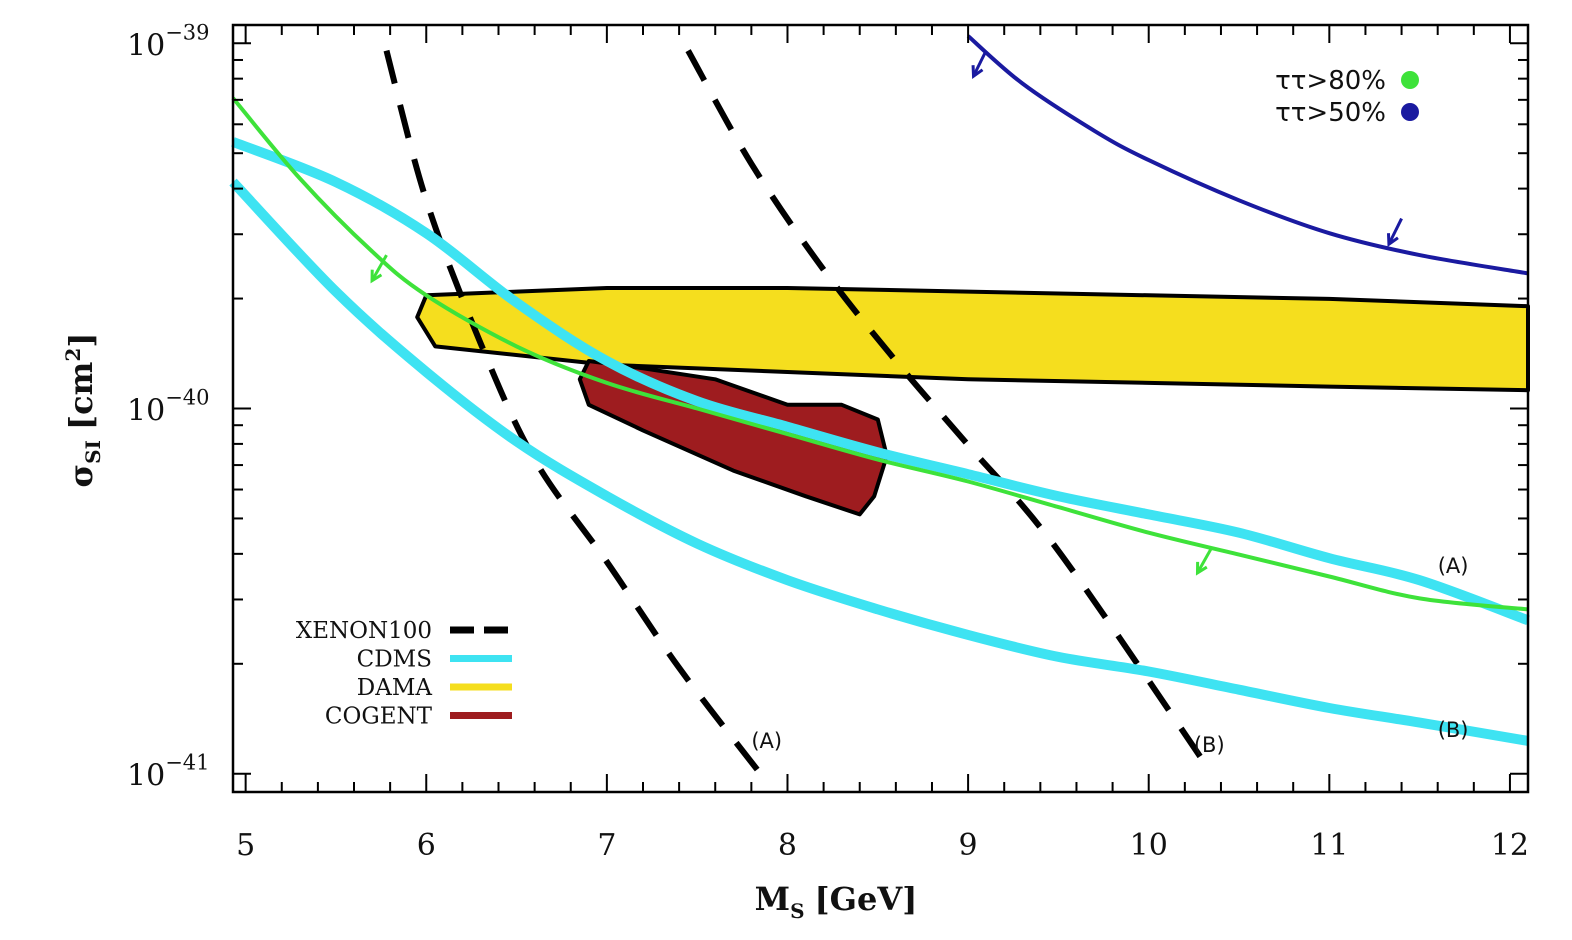 The image size is (1572, 940). Describe the element at coordinates (168, 407) in the screenshot. I see `y-tick-label-1: 10−40` at that location.